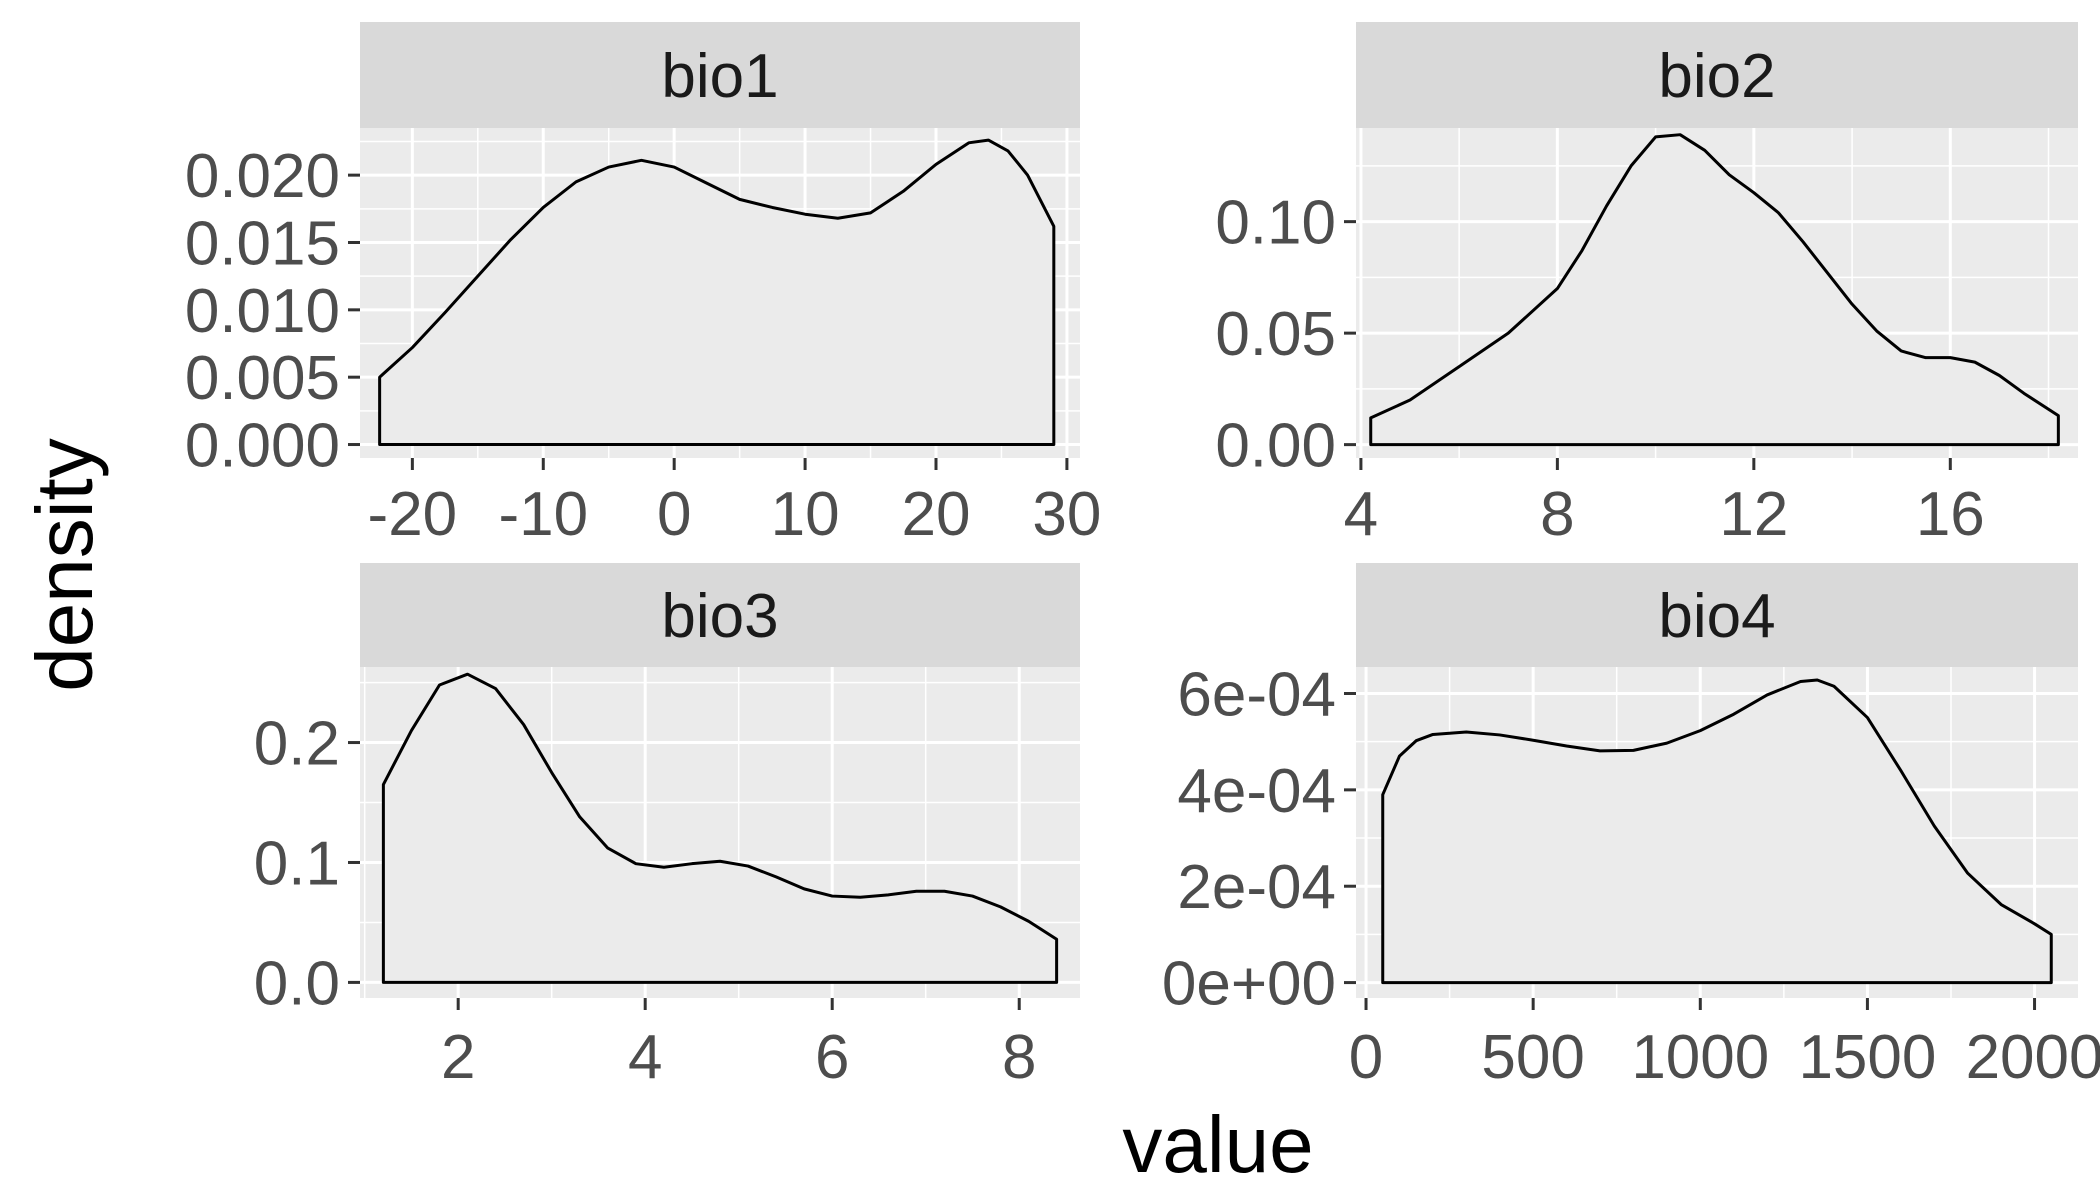 The image size is (2100, 1200). Describe the element at coordinates (262, 311) in the screenshot. I see `y-tick-label: 0.010` at that location.